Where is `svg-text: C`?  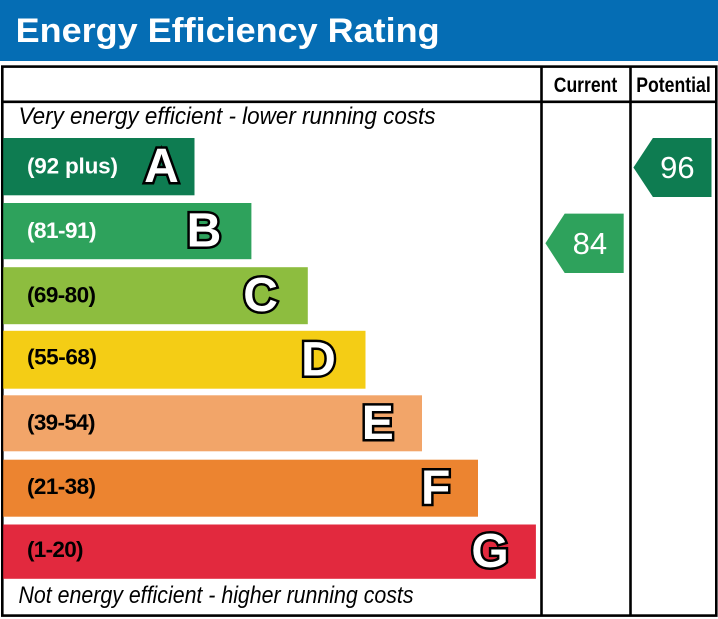
svg-text: C is located at coordinates (260, 295).